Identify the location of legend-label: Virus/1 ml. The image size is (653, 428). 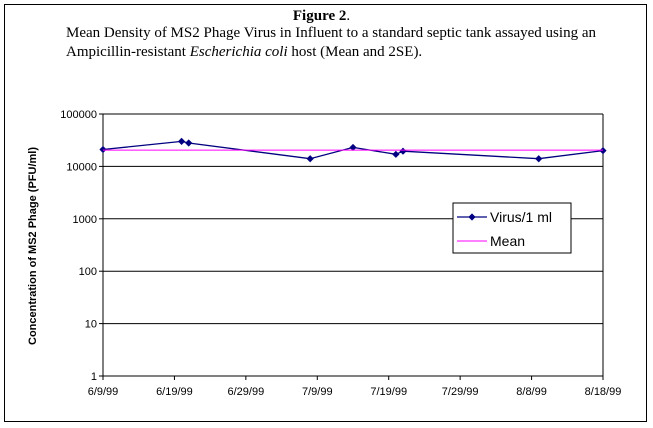
(521, 217).